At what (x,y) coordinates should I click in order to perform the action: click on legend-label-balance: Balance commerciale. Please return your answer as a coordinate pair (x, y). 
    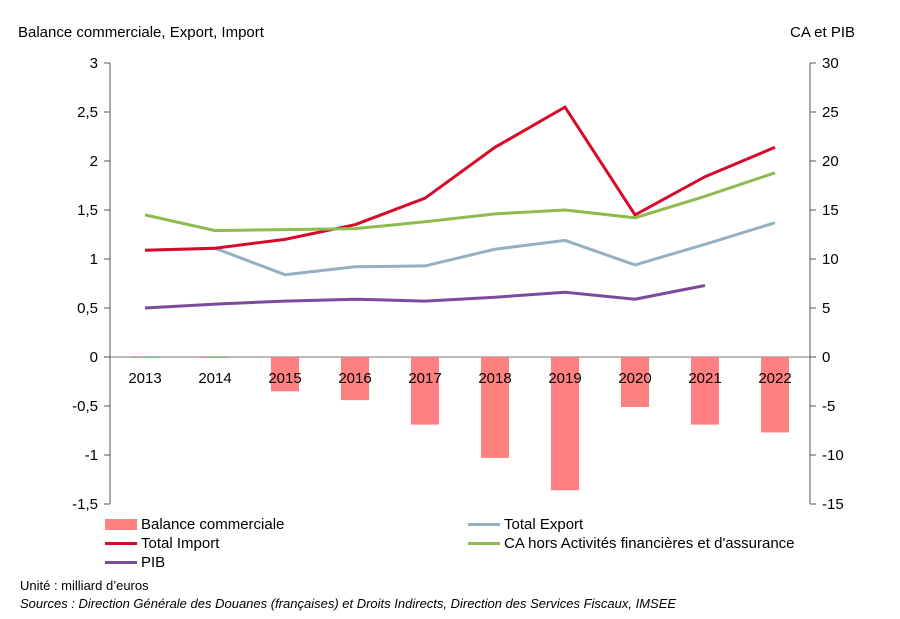
    Looking at the image, I should click on (213, 524).